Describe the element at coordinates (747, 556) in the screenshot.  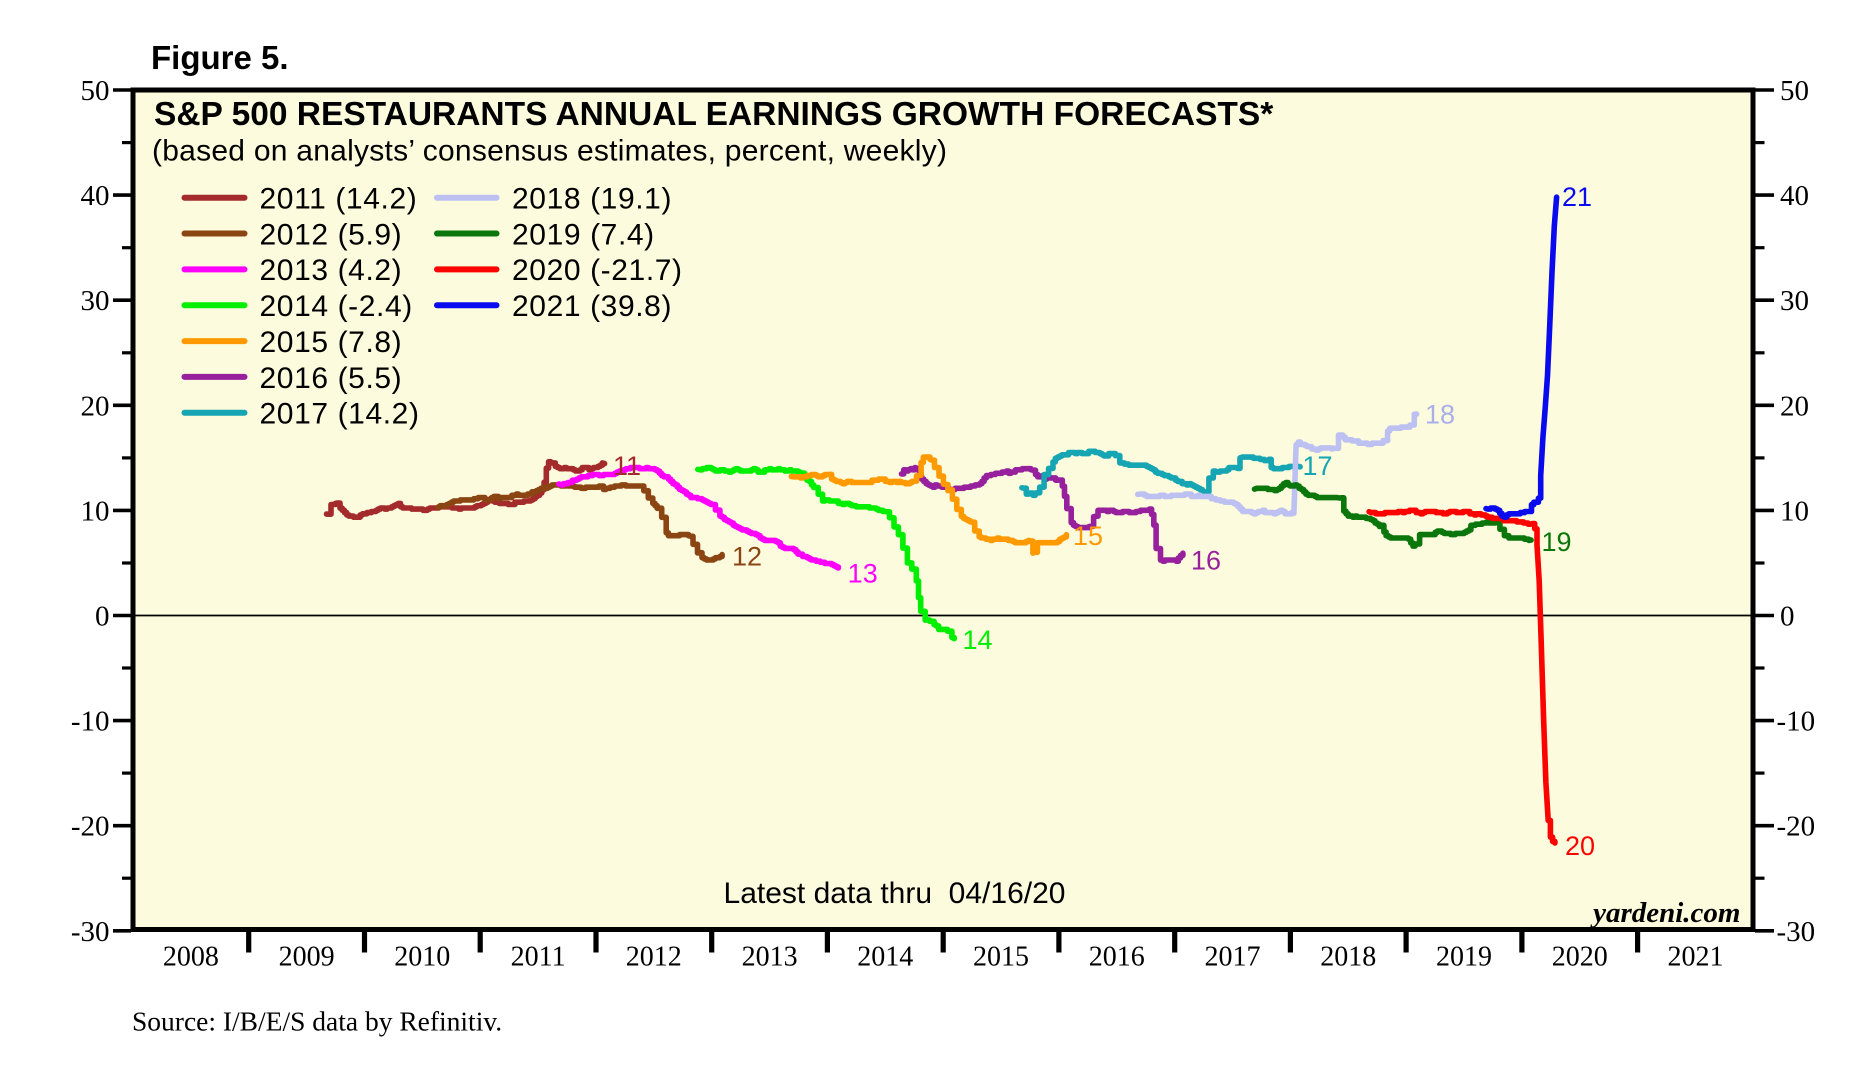
I see `svg-text: 12` at that location.